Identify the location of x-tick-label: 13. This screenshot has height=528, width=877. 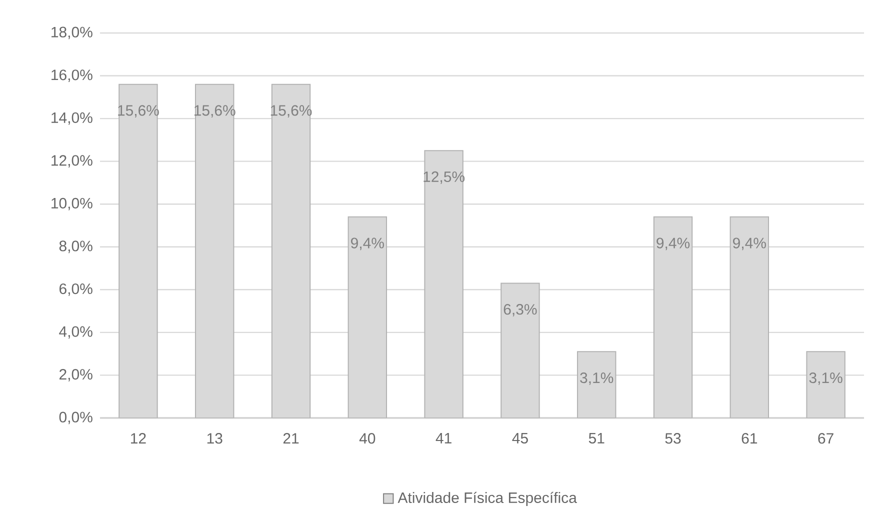
(214, 438).